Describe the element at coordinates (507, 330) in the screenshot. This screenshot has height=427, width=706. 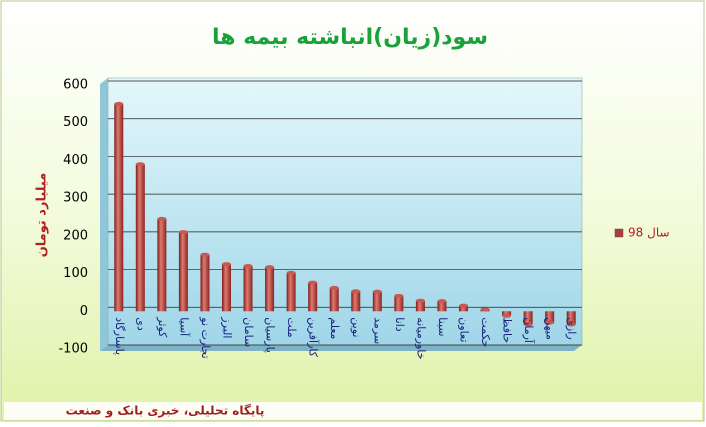
I see `x-tick-label: حافظ` at that location.